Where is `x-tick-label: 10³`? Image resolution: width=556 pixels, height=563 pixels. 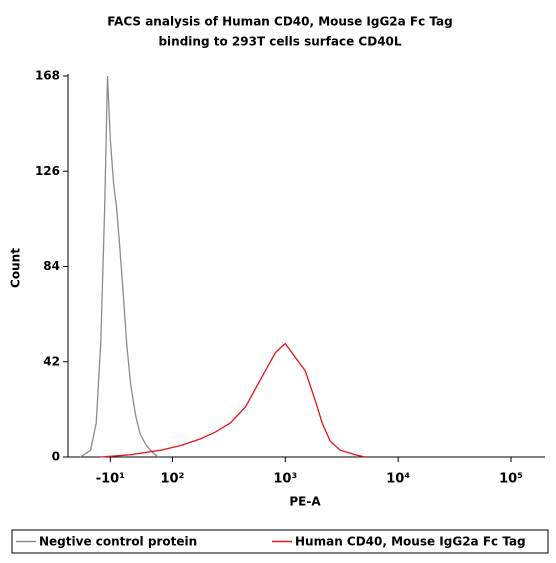
x-tick-label: 10³ is located at coordinates (285, 479).